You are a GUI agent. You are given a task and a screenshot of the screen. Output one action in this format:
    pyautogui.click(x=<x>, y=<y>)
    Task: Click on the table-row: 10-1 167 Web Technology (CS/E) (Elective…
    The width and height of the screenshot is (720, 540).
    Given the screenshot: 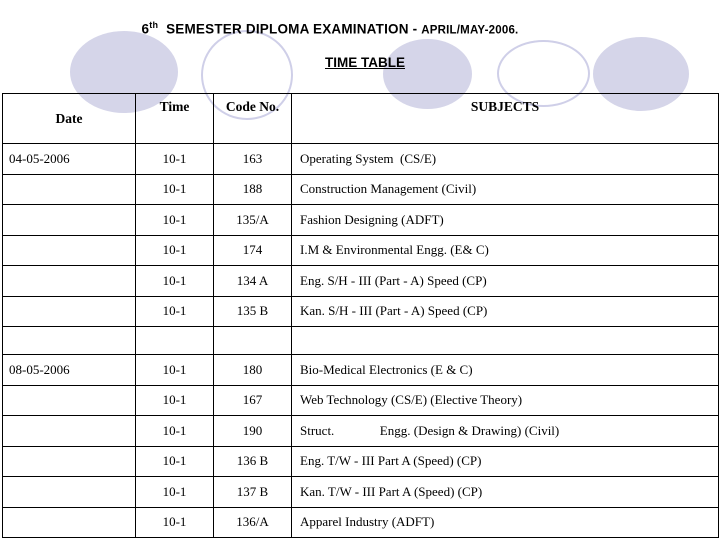 What is the action you would take?
    pyautogui.click(x=360, y=400)
    